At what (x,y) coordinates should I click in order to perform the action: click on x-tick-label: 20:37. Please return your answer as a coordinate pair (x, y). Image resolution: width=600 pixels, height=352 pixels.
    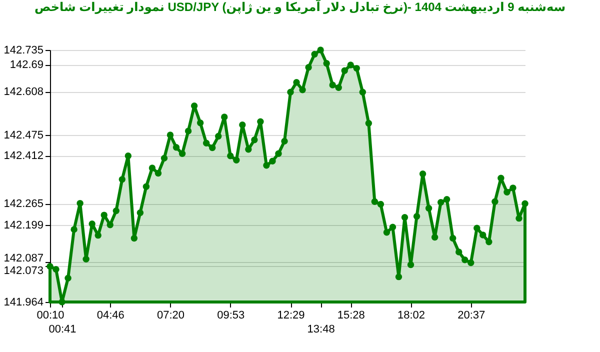
    Looking at the image, I should click on (472, 316).